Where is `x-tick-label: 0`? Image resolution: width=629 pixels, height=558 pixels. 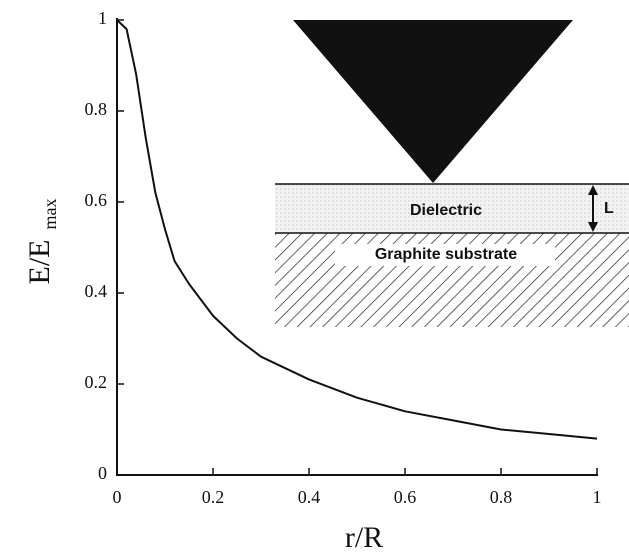
x-tick-label: 0 is located at coordinates (117, 497).